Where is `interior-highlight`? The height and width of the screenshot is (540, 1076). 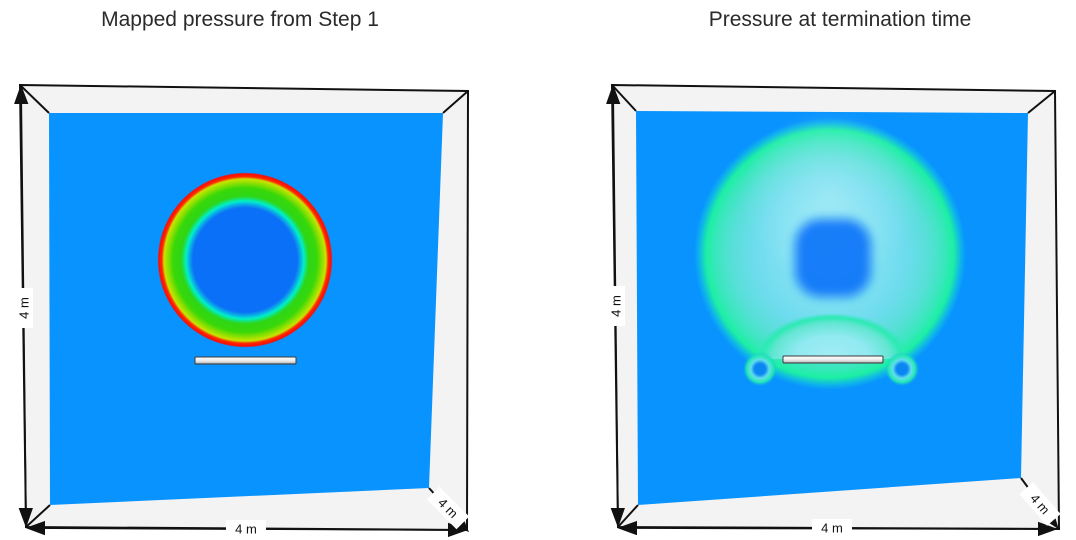
interior-highlight is located at coordinates (830, 197).